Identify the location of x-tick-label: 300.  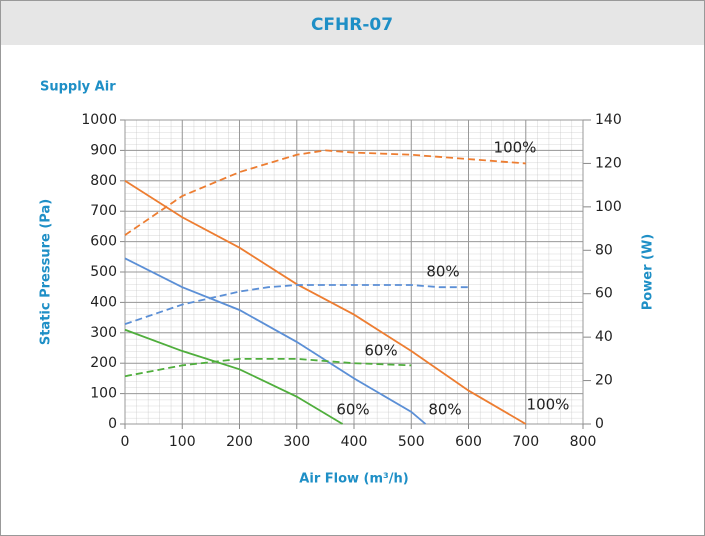
(296, 442).